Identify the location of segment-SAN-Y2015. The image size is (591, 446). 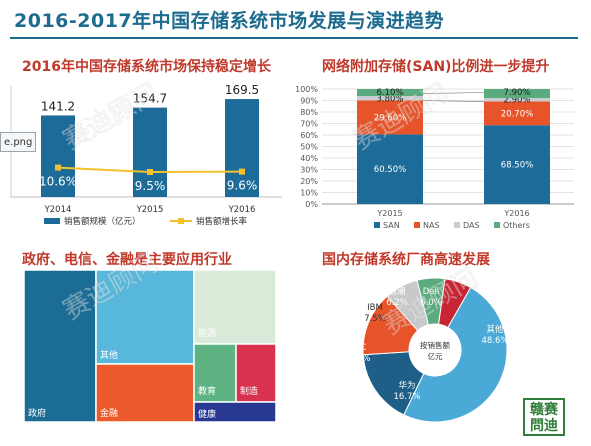
(390, 169).